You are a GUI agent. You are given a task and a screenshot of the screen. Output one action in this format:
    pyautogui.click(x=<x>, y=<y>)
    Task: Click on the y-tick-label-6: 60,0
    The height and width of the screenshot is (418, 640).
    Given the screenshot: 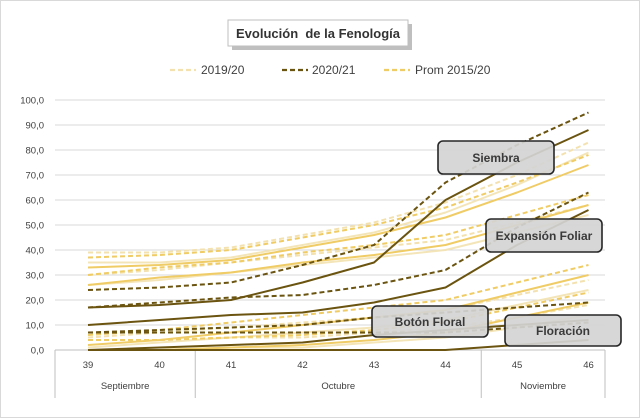 What is the action you would take?
    pyautogui.click(x=35, y=201)
    